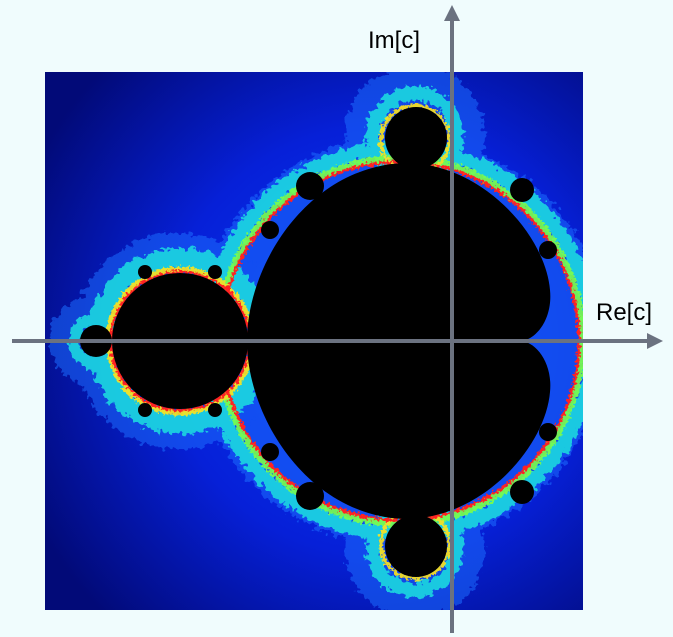  I want to click on y-axis-label: Im[c], so click(394, 40).